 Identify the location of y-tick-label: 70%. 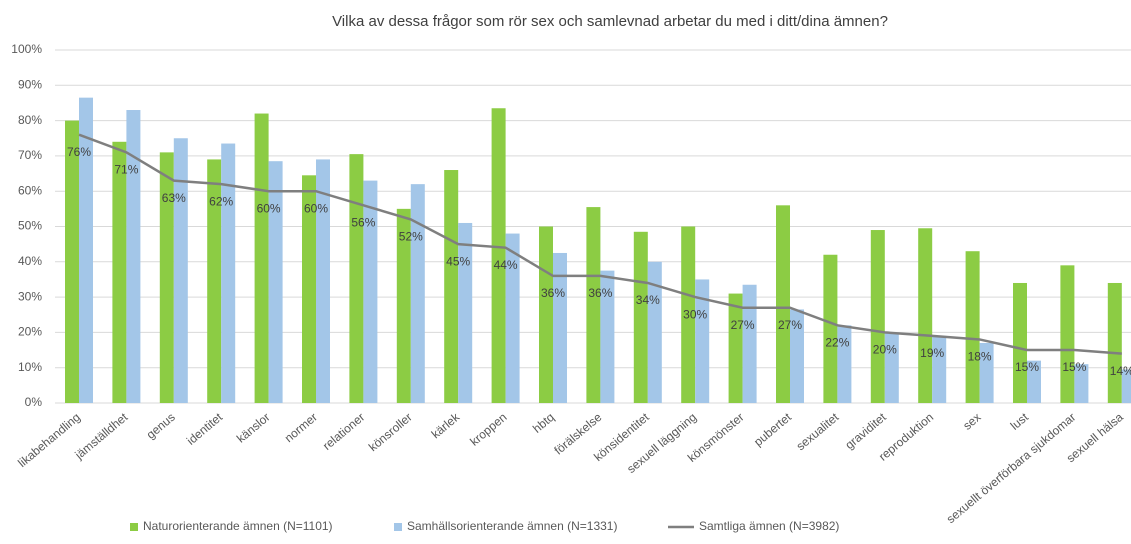
(30, 155).